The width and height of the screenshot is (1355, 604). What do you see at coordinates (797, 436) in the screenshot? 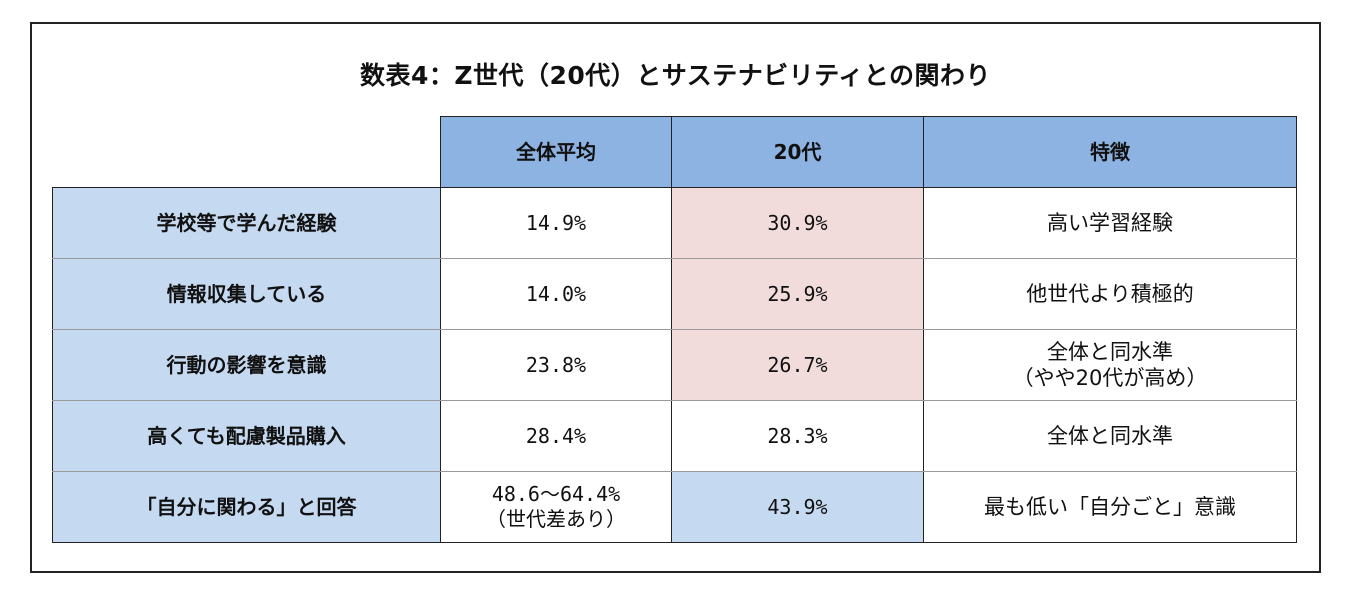
I see `gen20-value: 28.3%` at bounding box center [797, 436].